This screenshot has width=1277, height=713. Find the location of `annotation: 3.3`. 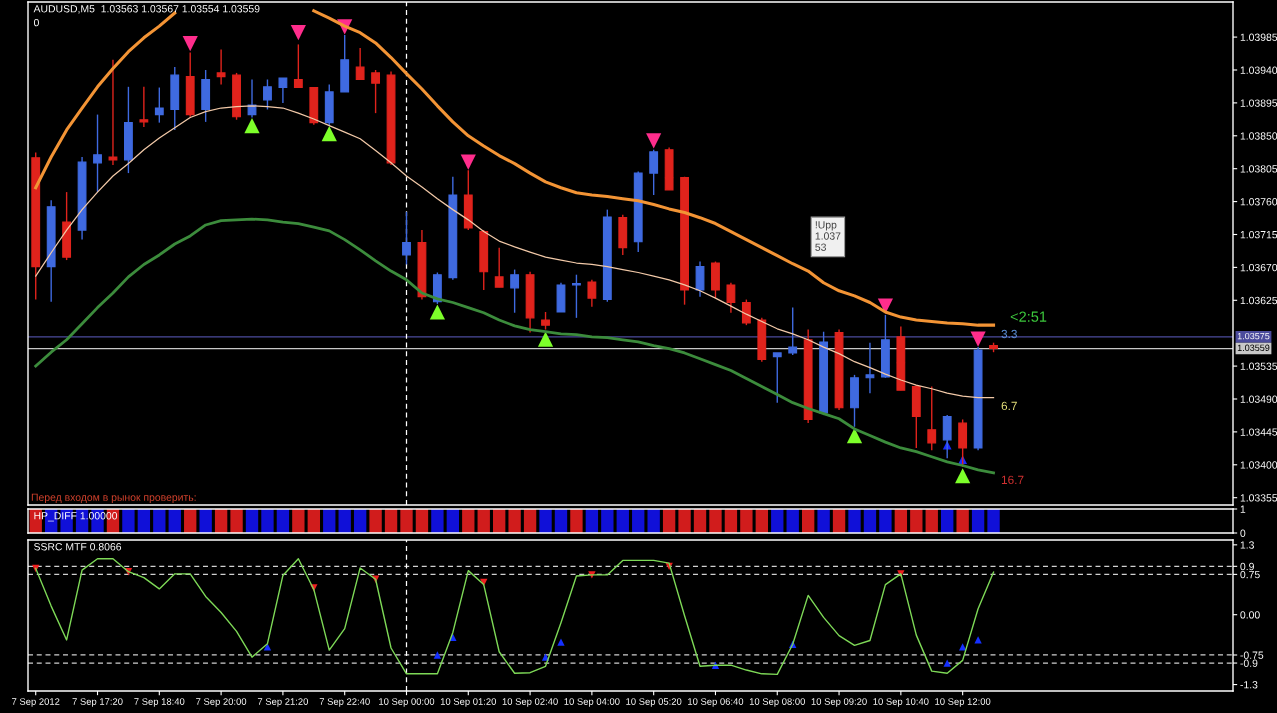

annotation: 3.3 is located at coordinates (1009, 334).